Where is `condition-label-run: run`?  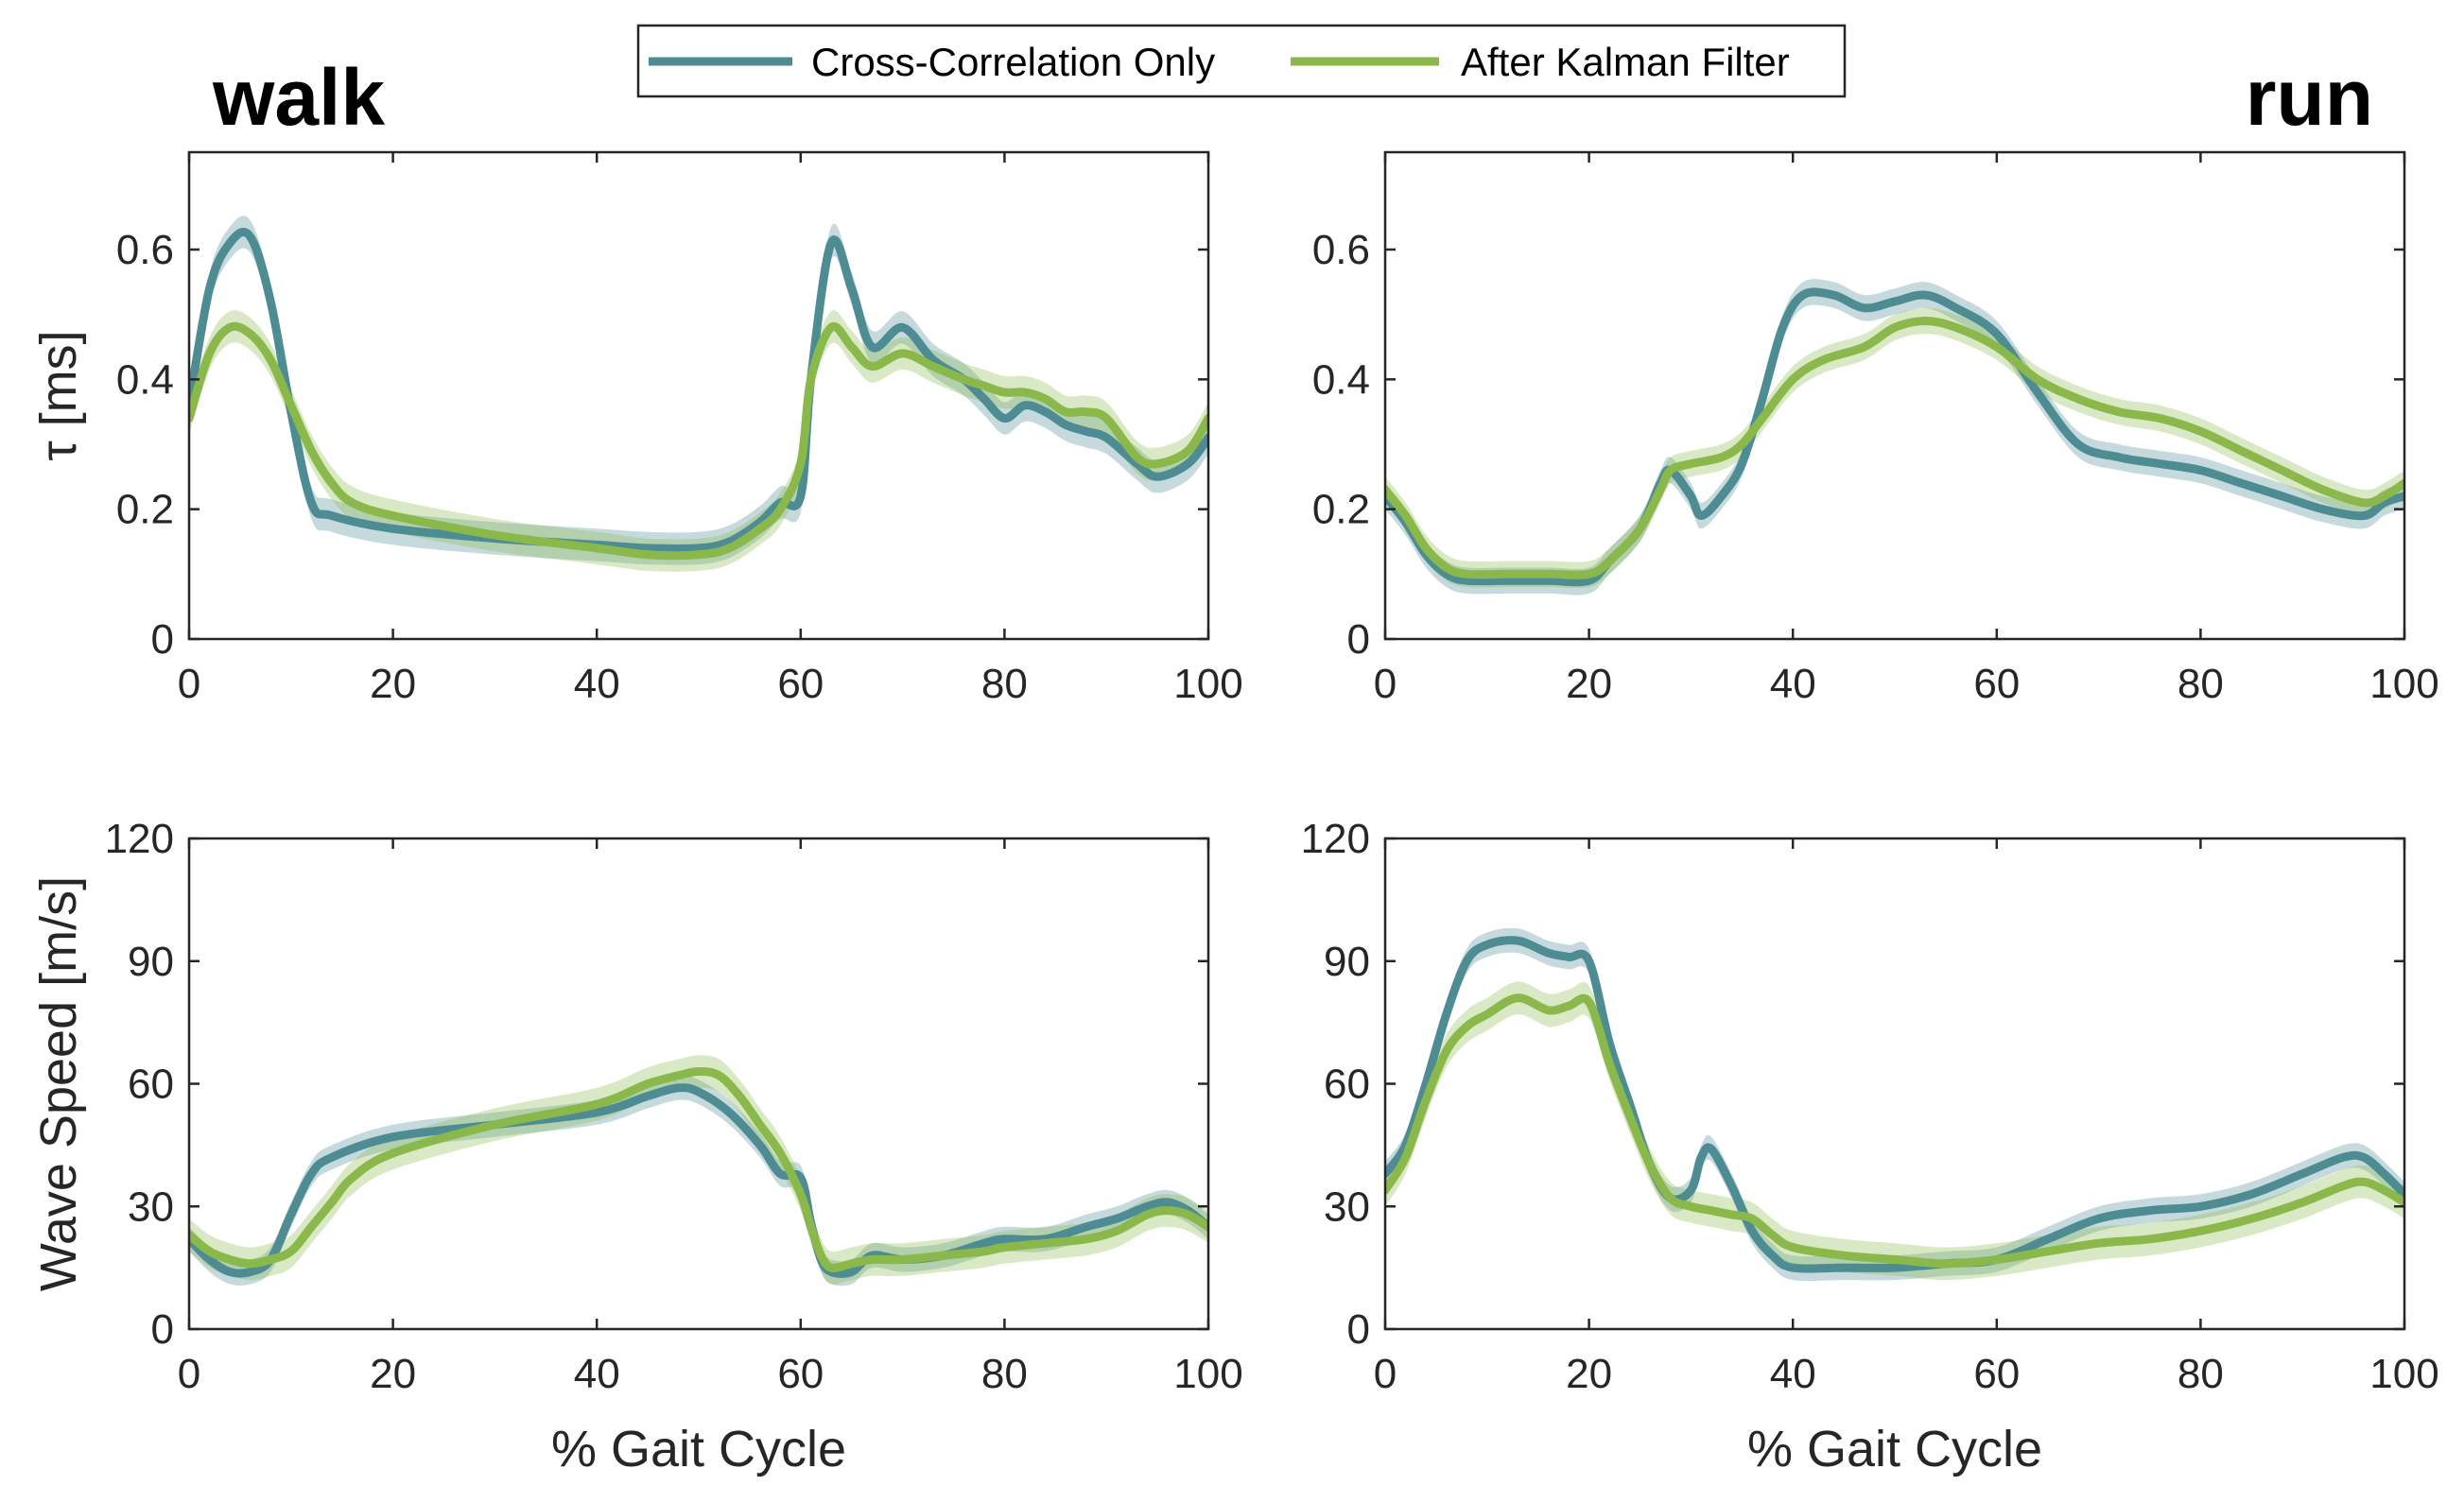
condition-label-run: run is located at coordinates (2309, 97).